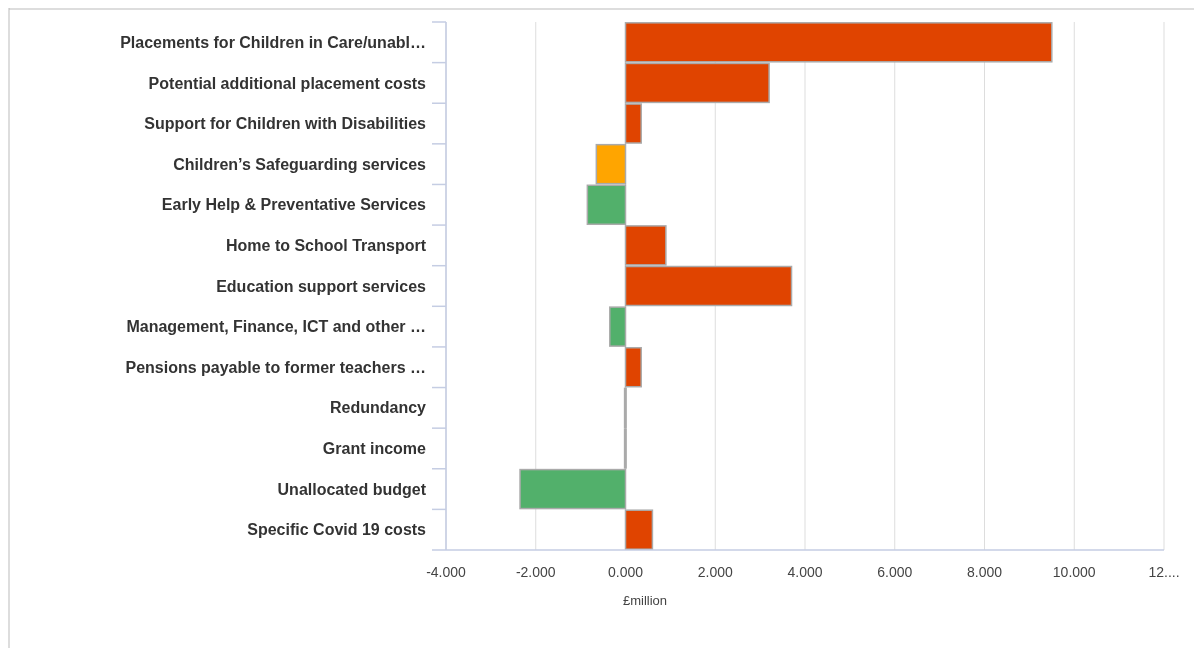 Image resolution: width=1203 pixels, height=650 pixels. What do you see at coordinates (625, 572) in the screenshot?
I see `x-tick-label: 0.000` at bounding box center [625, 572].